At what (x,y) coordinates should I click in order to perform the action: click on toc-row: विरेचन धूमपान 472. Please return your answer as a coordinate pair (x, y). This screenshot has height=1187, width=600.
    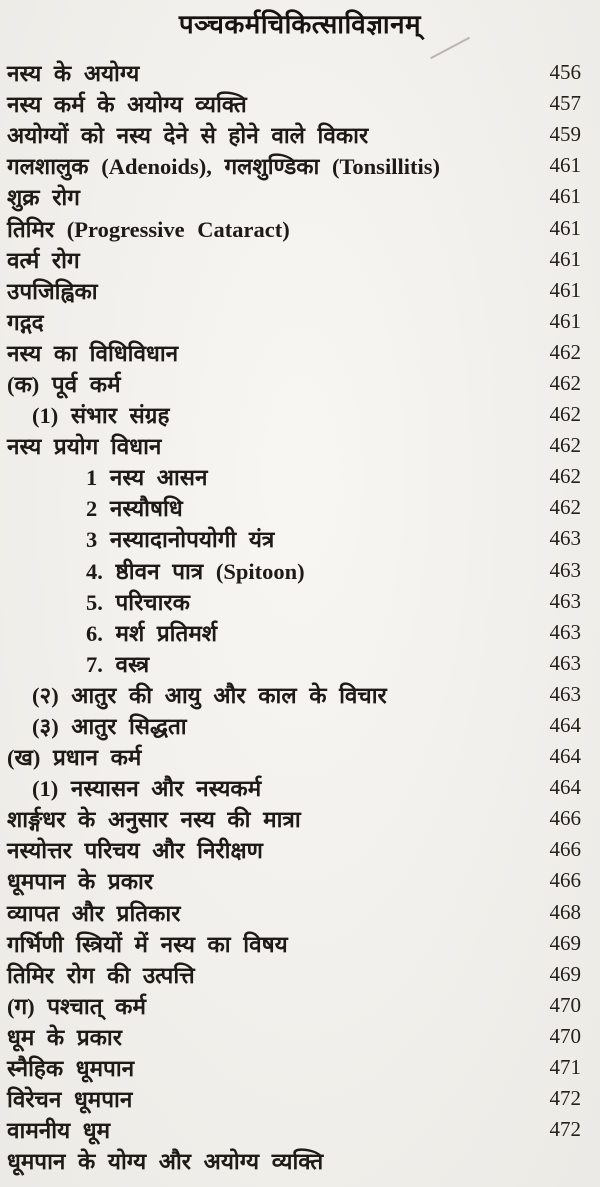
    Looking at the image, I should click on (300, 1098).